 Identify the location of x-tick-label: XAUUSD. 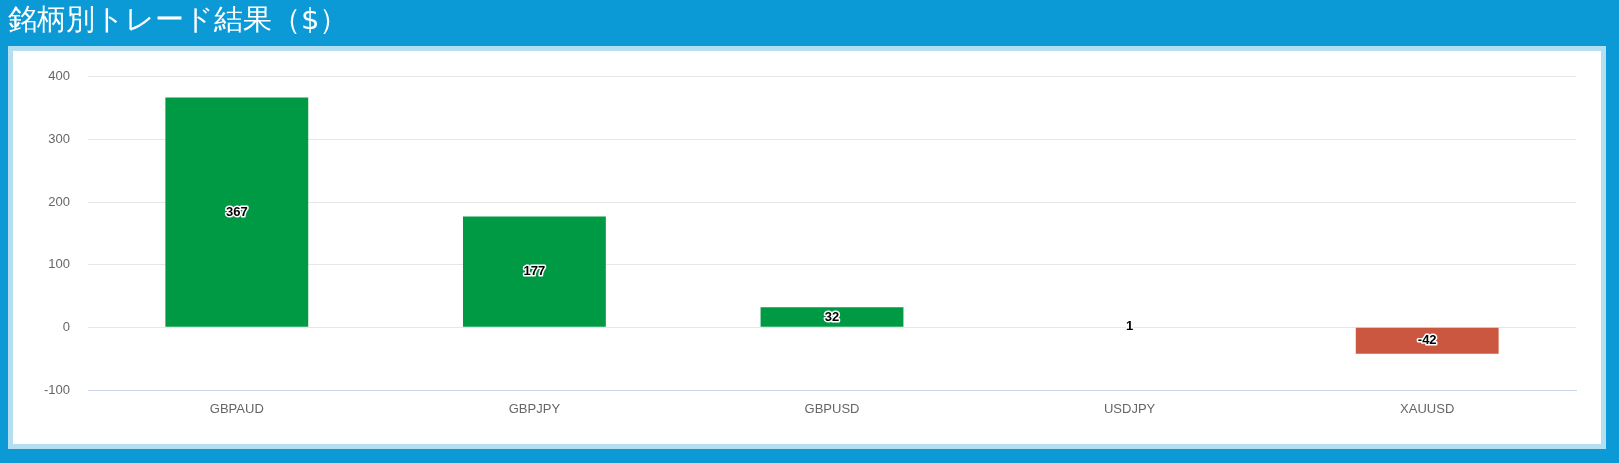
(1427, 409).